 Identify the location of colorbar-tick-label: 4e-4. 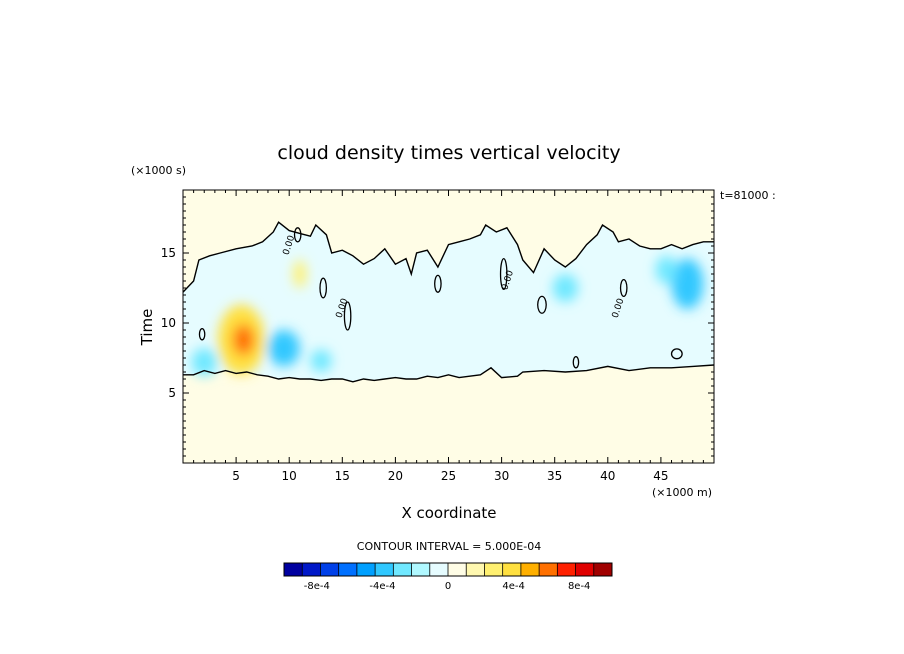
(513, 586).